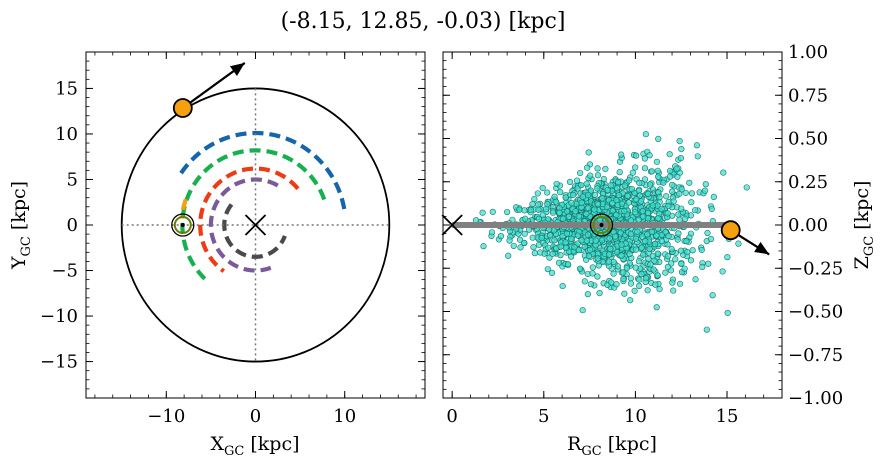  What do you see at coordinates (72, 179) in the screenshot?
I see `y-tick-label: 5` at bounding box center [72, 179].